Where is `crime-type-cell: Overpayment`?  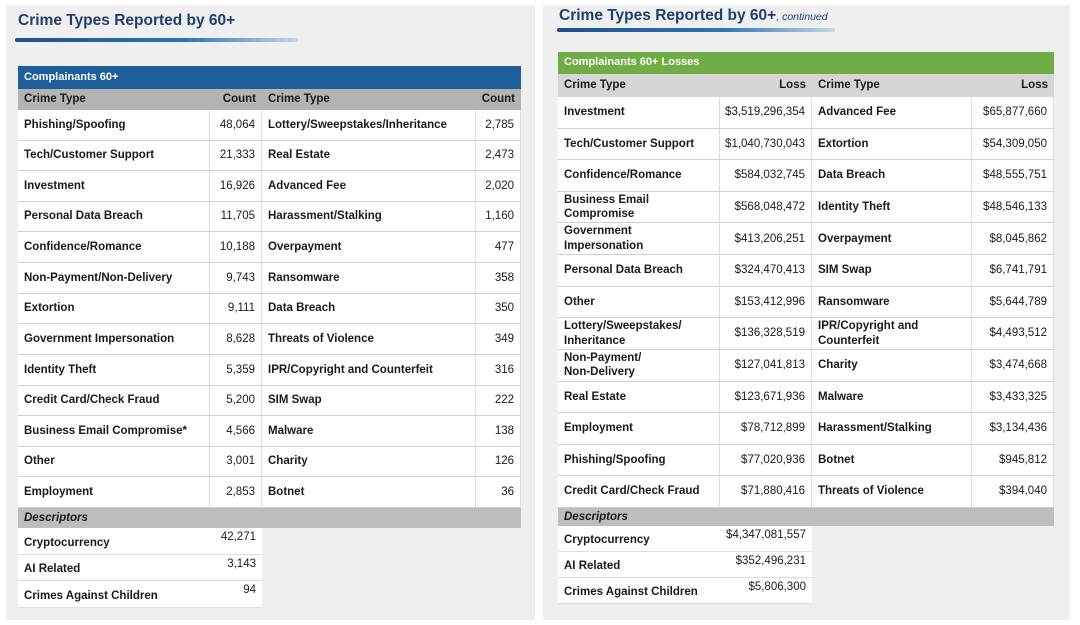 crime-type-cell: Overpayment is located at coordinates (369, 248).